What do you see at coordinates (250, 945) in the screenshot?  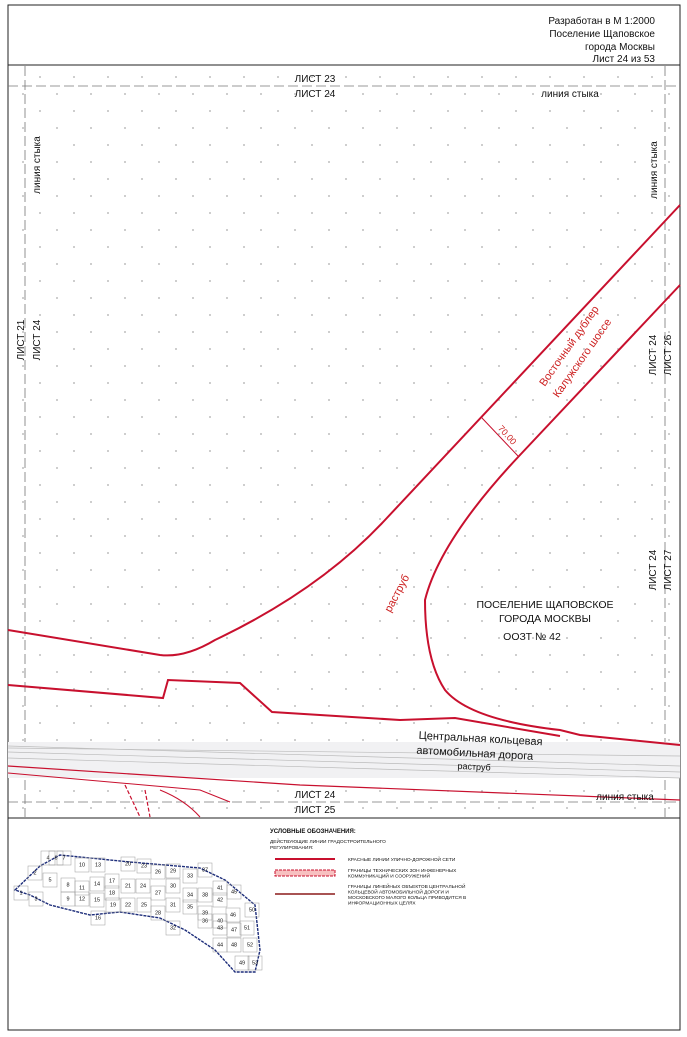 I see `index-sheet-number: 52` at bounding box center [250, 945].